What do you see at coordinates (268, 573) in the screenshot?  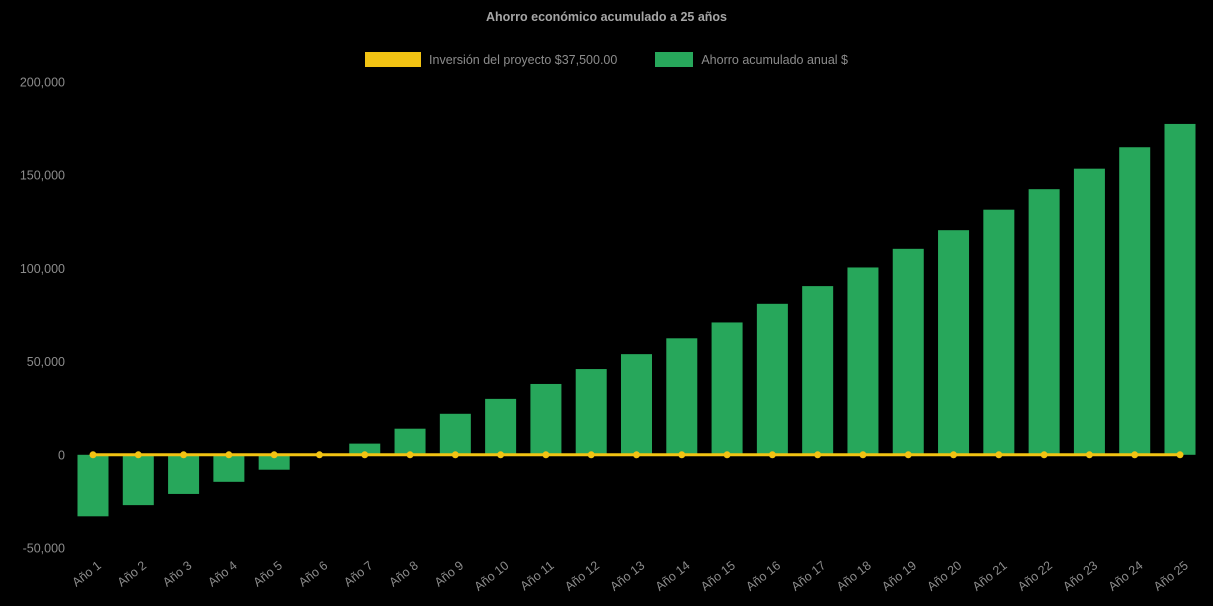 I see `x-axis-tick-label: Año 5` at bounding box center [268, 573].